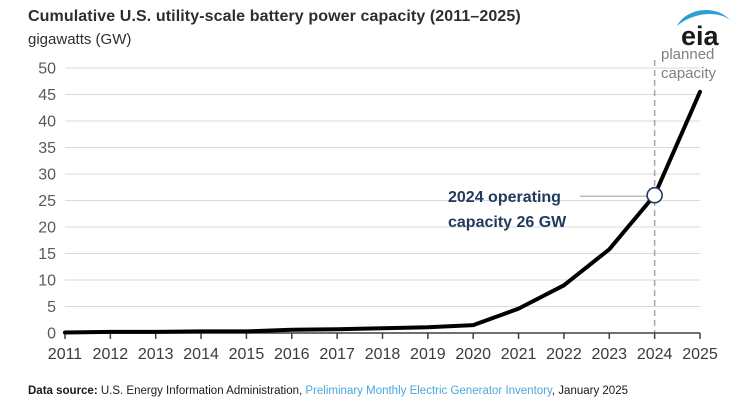 The image size is (748, 417). I want to click on chart-subtitle: gigawatts (GW), so click(80, 39).